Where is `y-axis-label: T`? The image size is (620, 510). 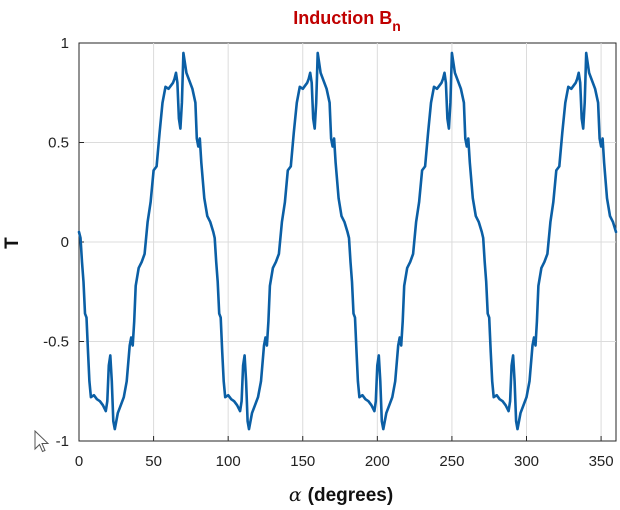 y-axis-label: T is located at coordinates (12, 243).